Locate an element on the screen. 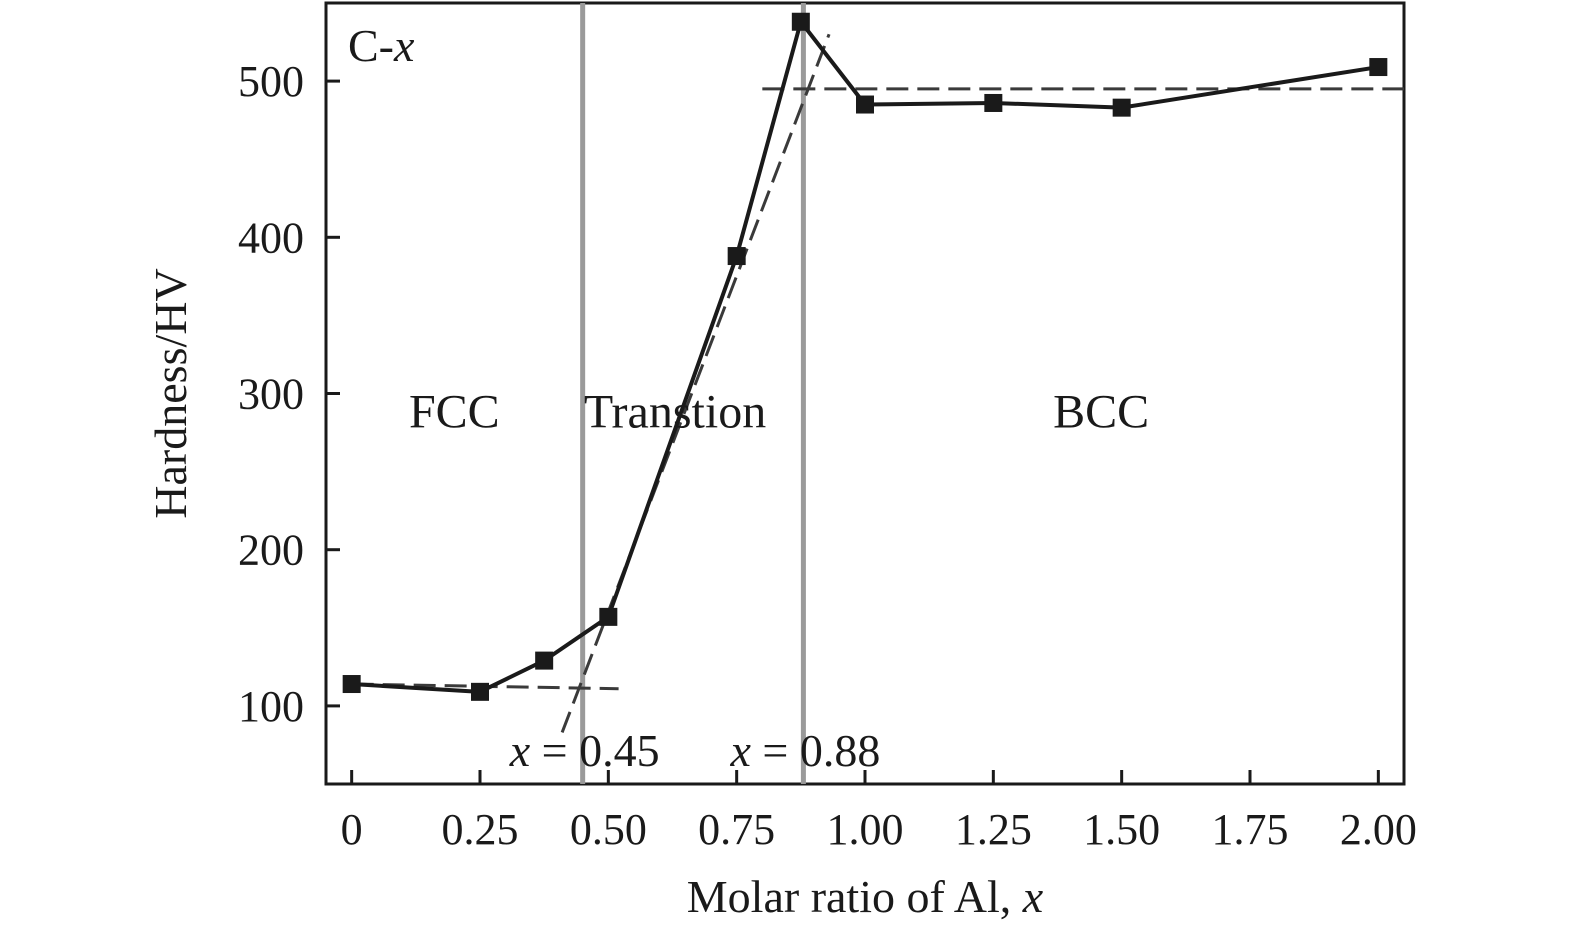 This screenshot has height=933, width=1575. panel-label: C-x is located at coordinates (381, 45).